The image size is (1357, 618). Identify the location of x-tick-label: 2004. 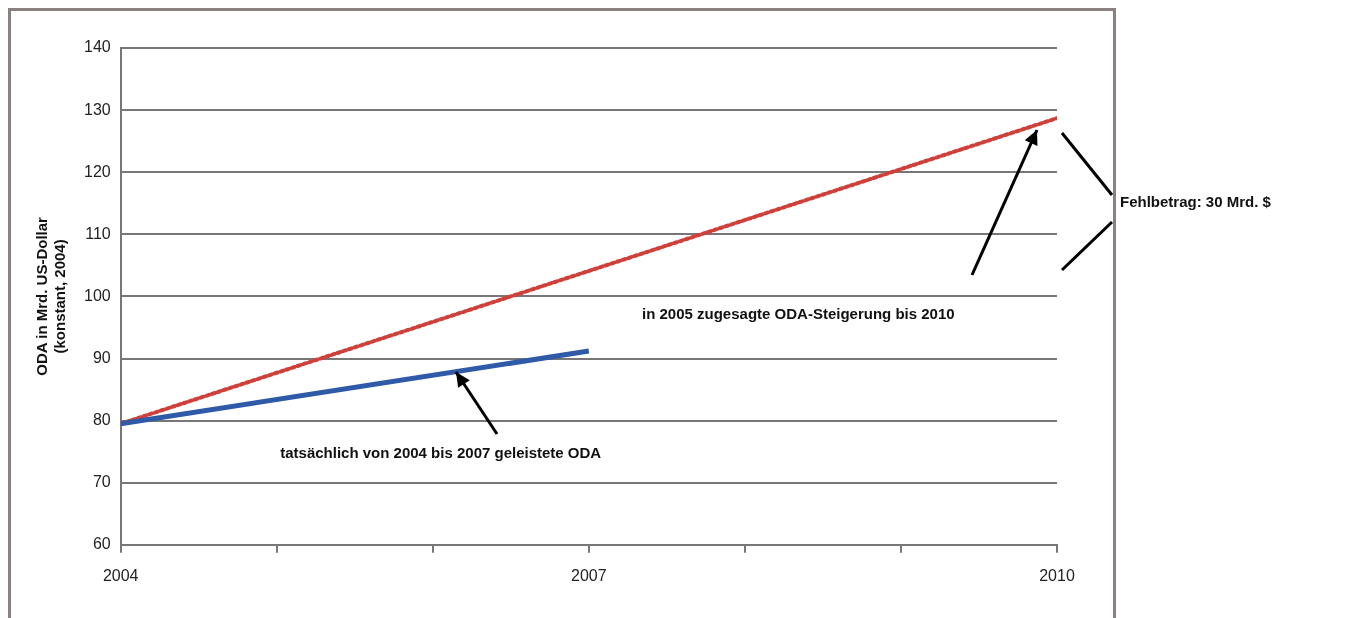
(120, 575).